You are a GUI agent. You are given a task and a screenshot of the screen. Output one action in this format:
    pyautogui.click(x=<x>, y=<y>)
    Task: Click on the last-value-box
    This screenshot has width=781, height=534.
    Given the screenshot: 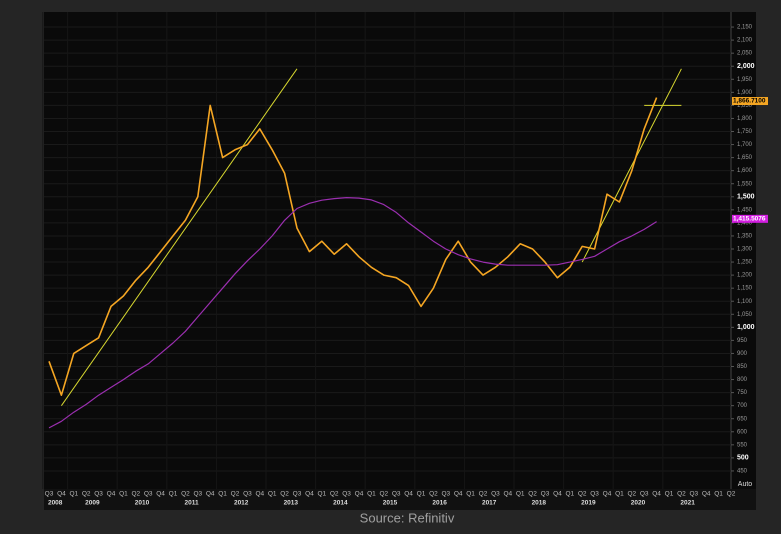 What is the action you would take?
    pyautogui.click(x=750, y=218)
    